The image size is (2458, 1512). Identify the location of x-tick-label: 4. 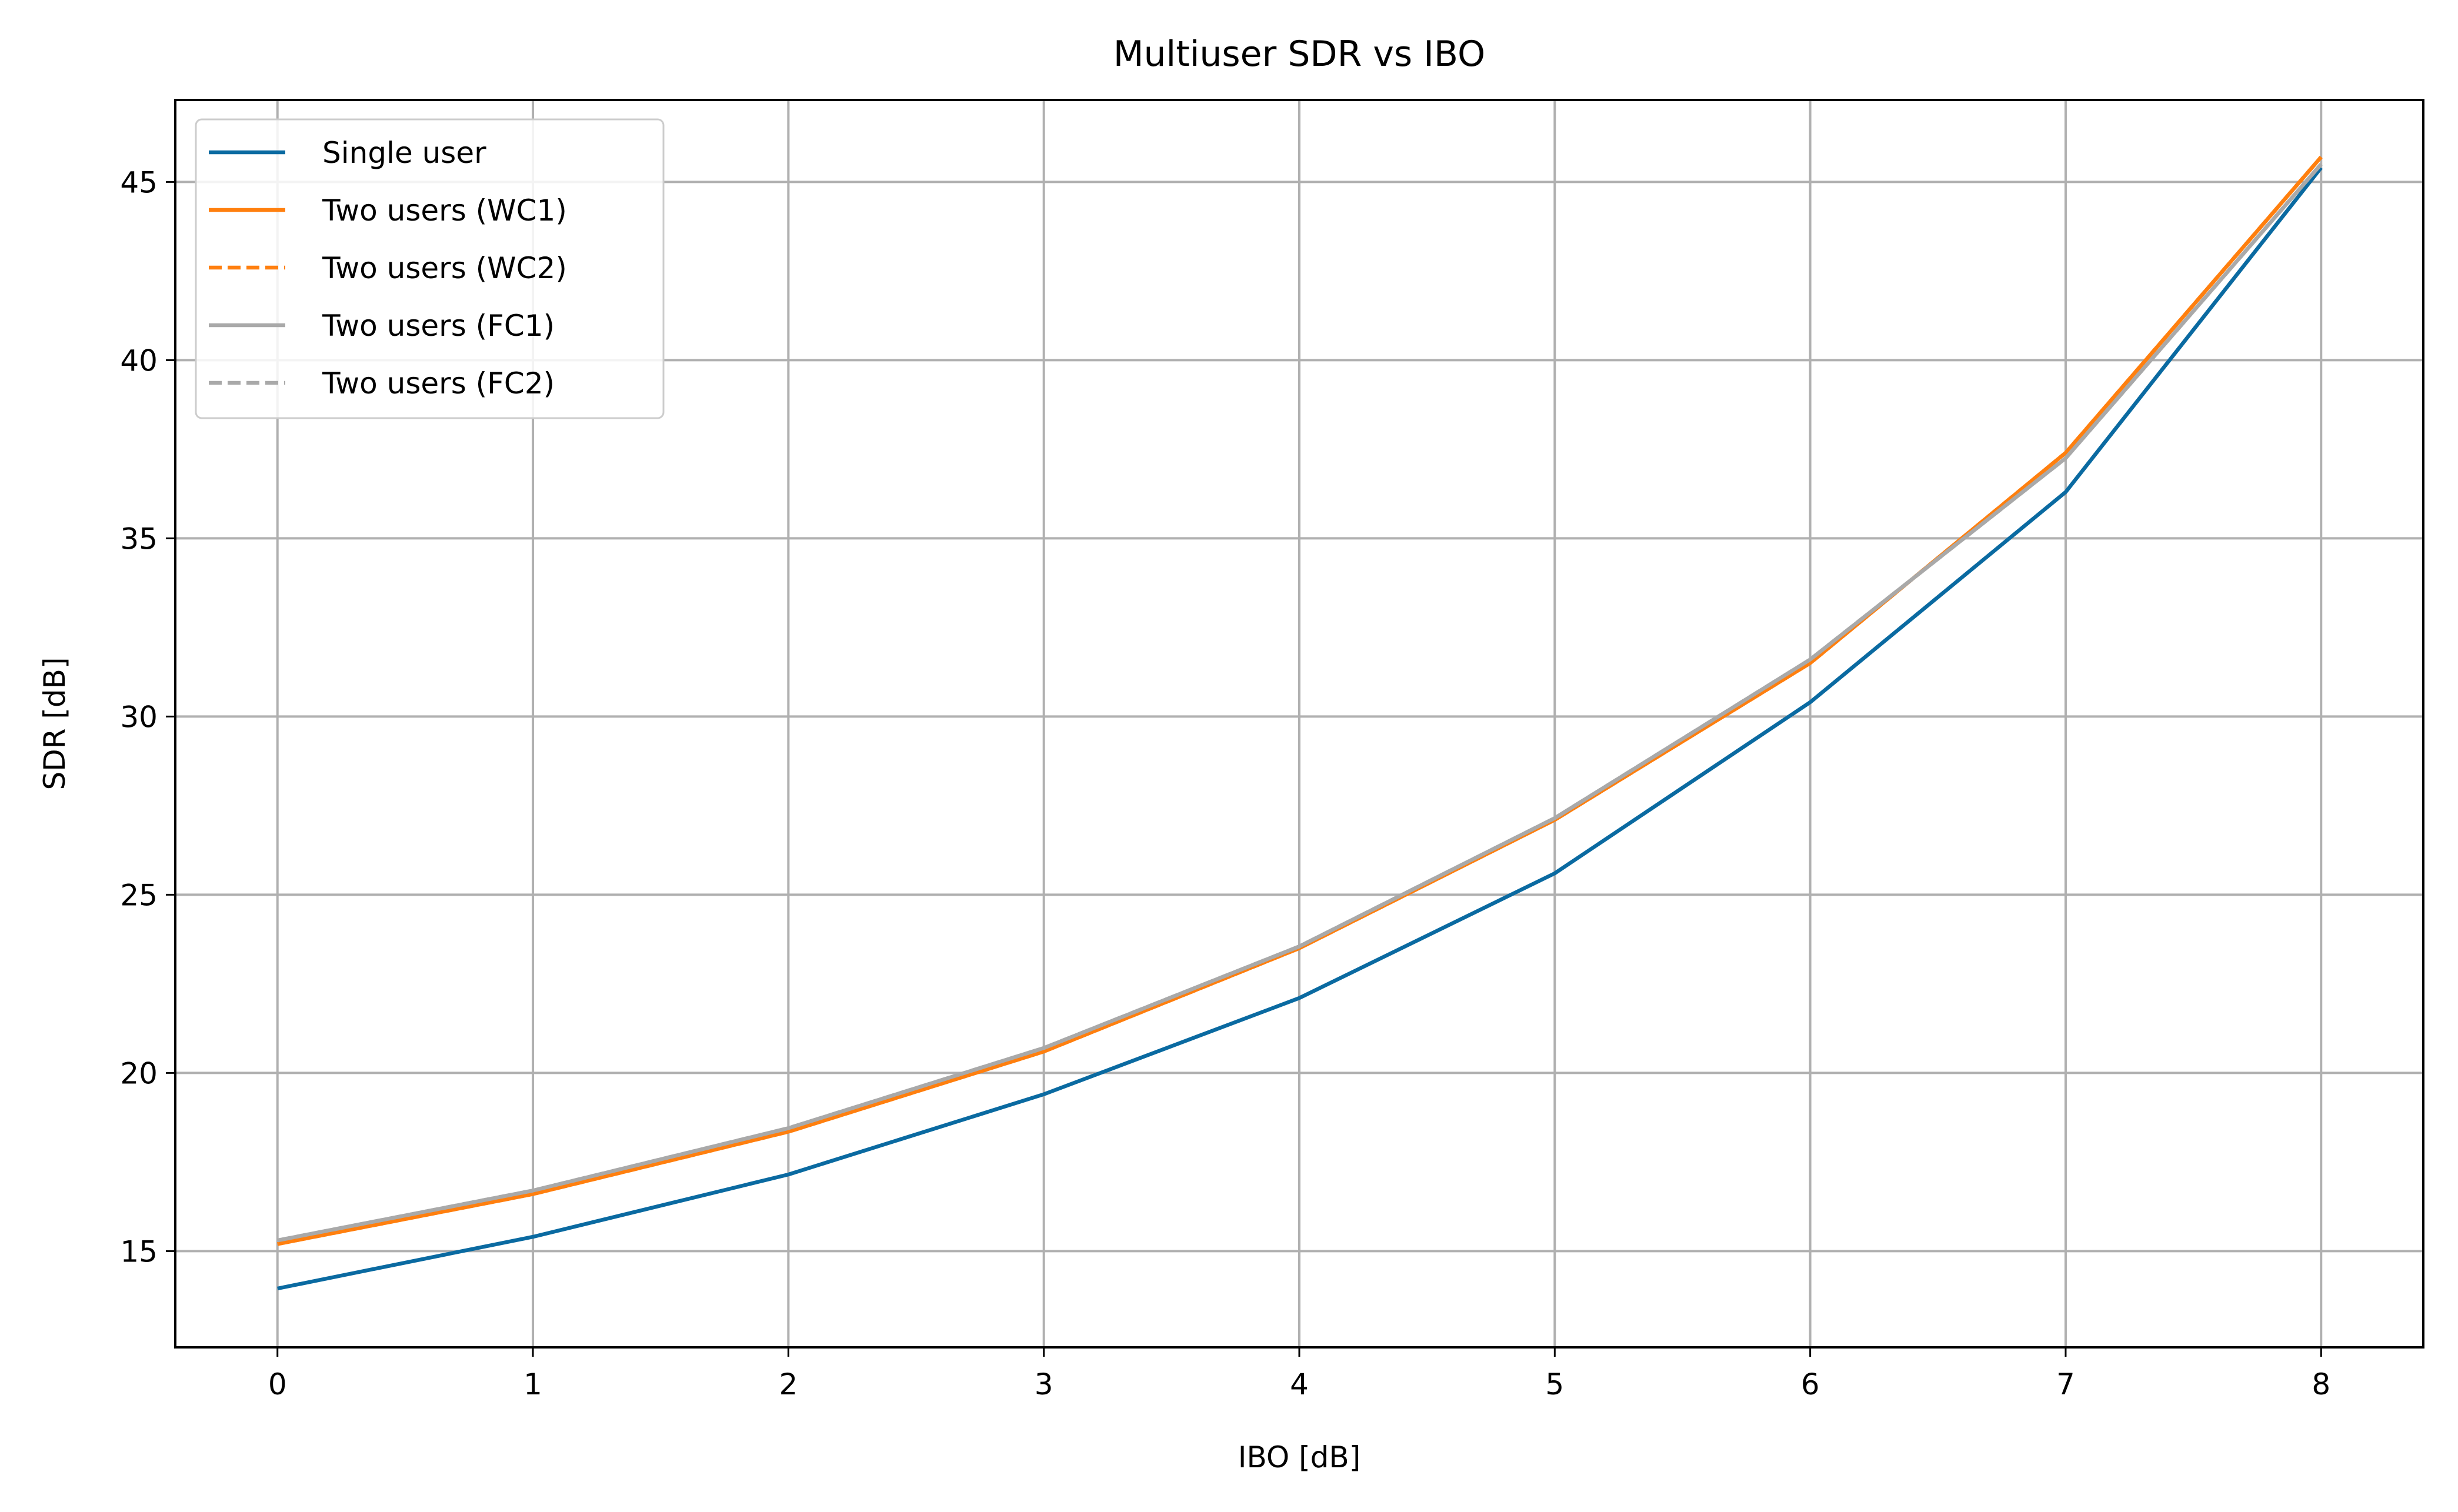
(1299, 1384).